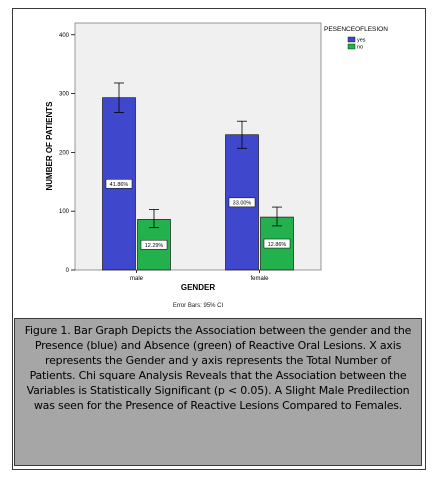  Describe the element at coordinates (361, 41) in the screenshot. I see `legend-label-yes: yes` at that location.